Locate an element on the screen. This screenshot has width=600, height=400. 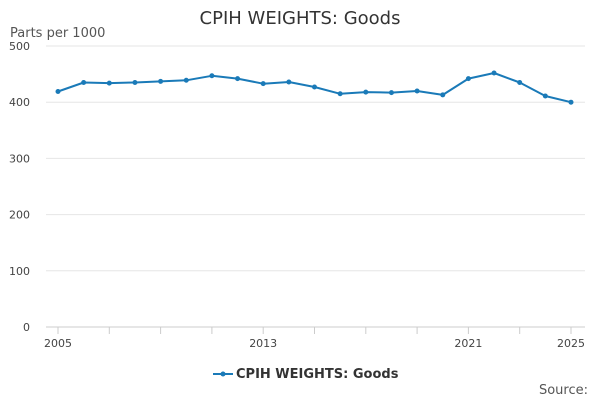
y-tick-label: 0 is located at coordinates (26, 327).